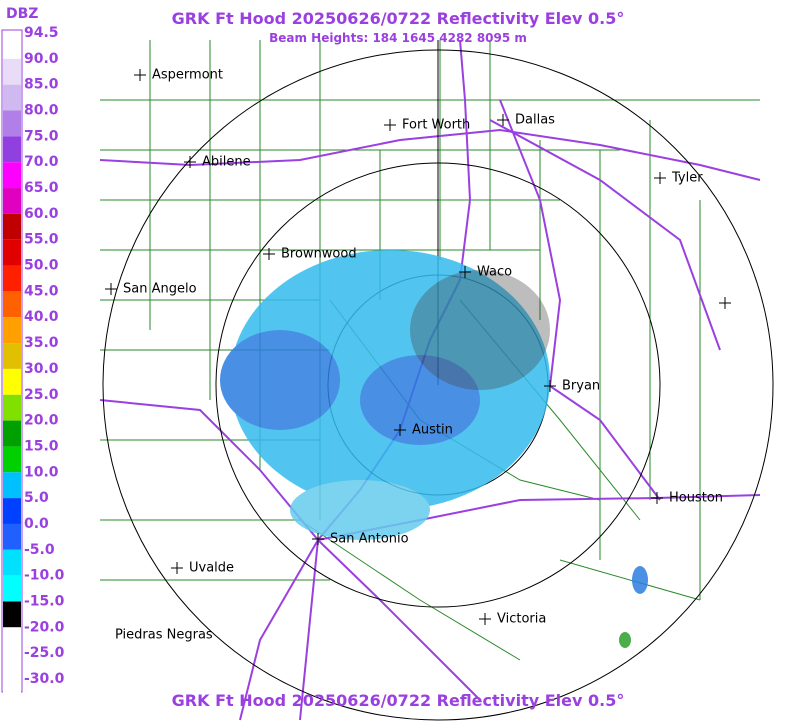 The image size is (797, 726). I want to click on city-label: San Angelo, so click(160, 289).